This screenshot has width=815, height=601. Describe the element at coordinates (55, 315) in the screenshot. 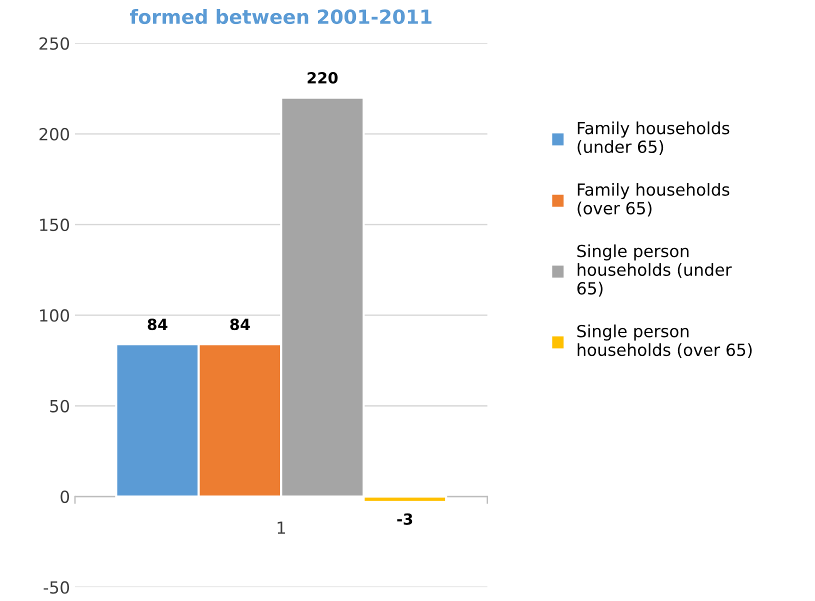

I see `y-tick-label: 100` at that location.